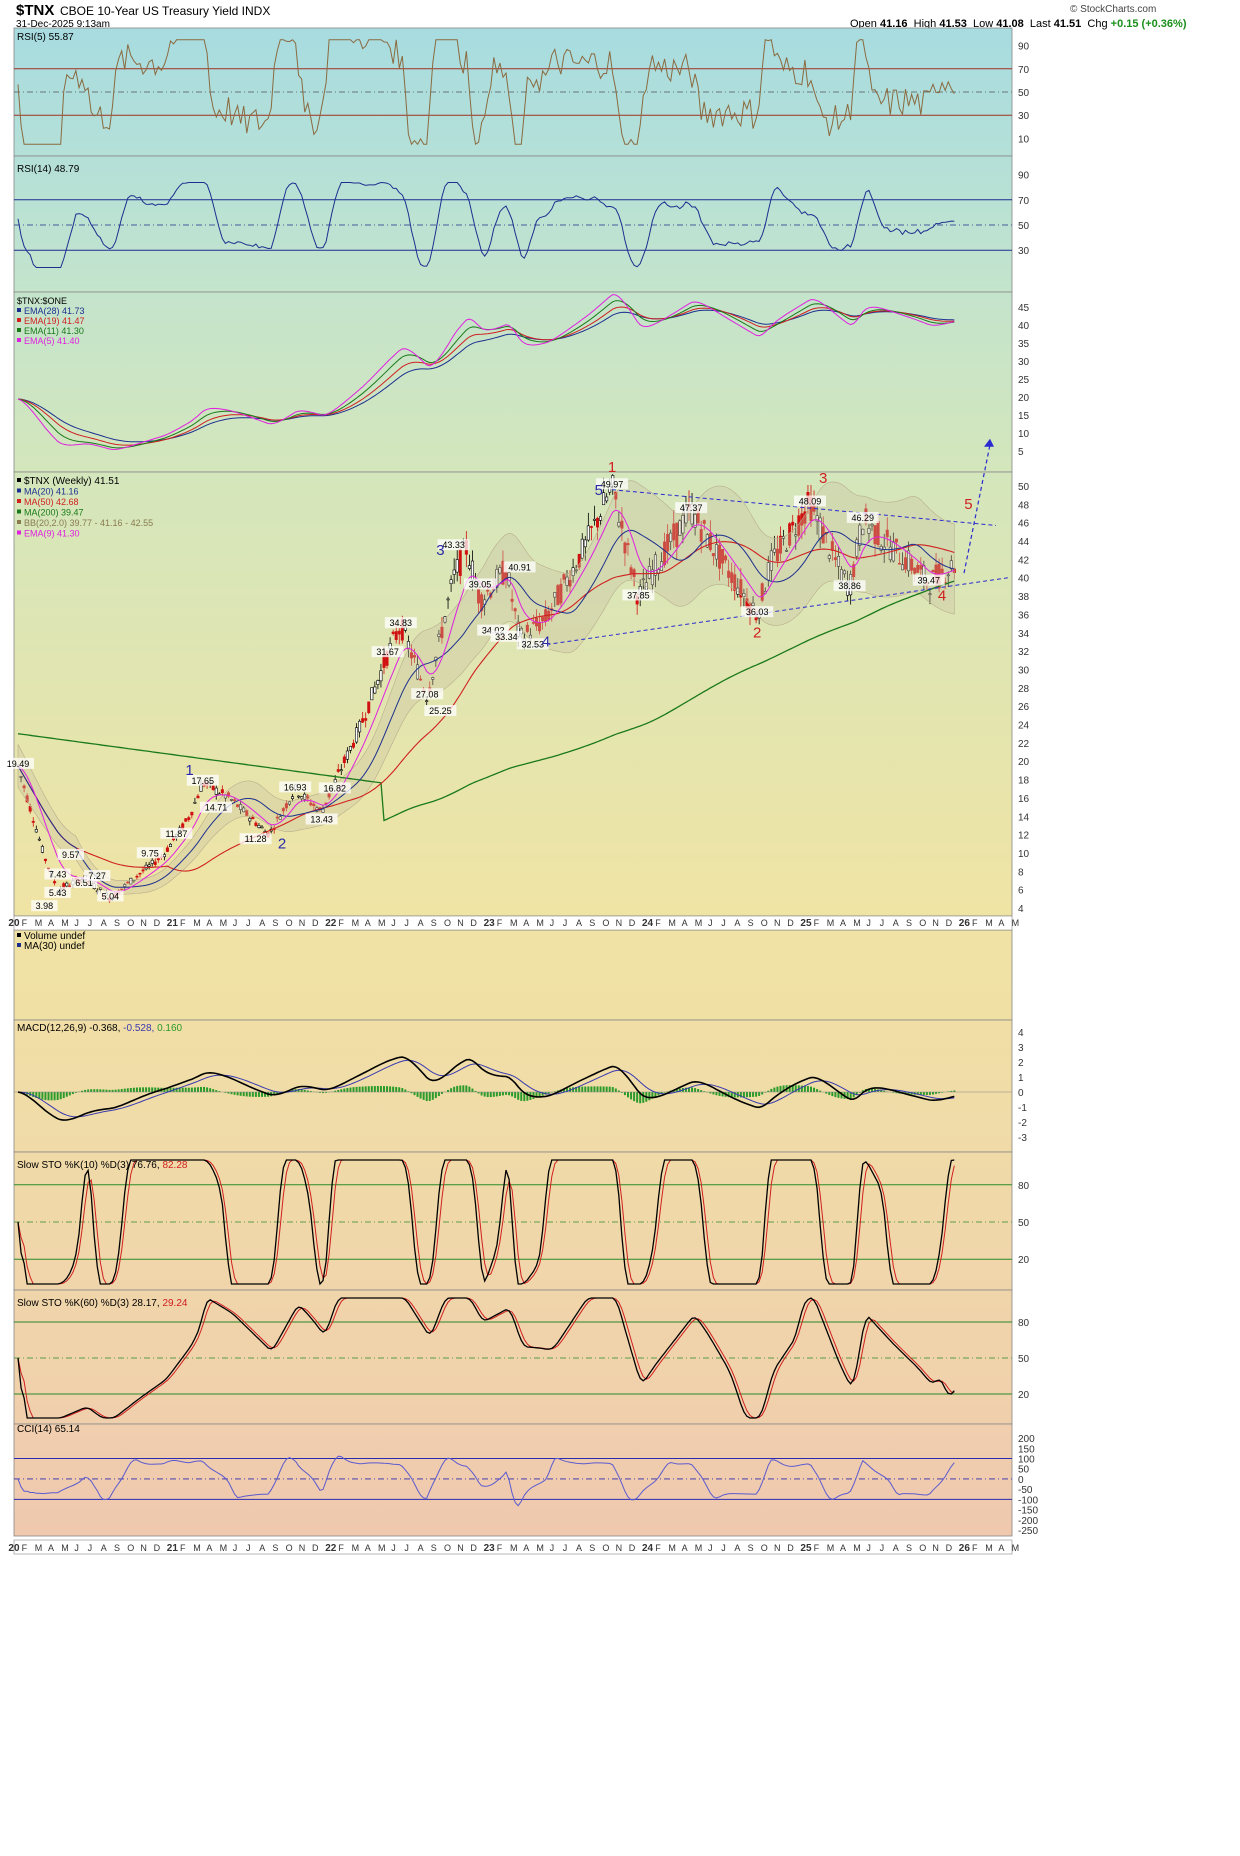 The height and width of the screenshot is (1856, 1240). What do you see at coordinates (100, 1028) in the screenshot?
I see `macd-legend: MACD(12,26,9) -0.368, -0.528, 0.160` at bounding box center [100, 1028].